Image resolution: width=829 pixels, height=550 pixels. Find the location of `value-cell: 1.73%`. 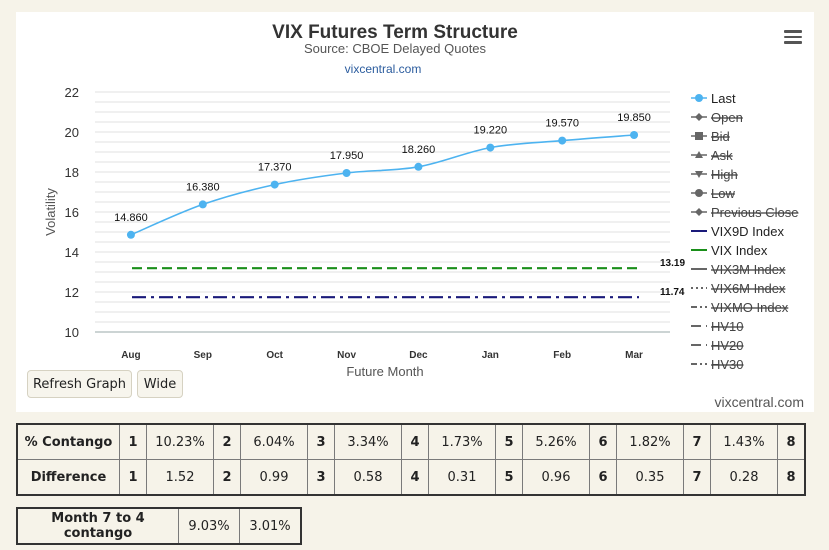

value-cell: 1.73% is located at coordinates (462, 441).